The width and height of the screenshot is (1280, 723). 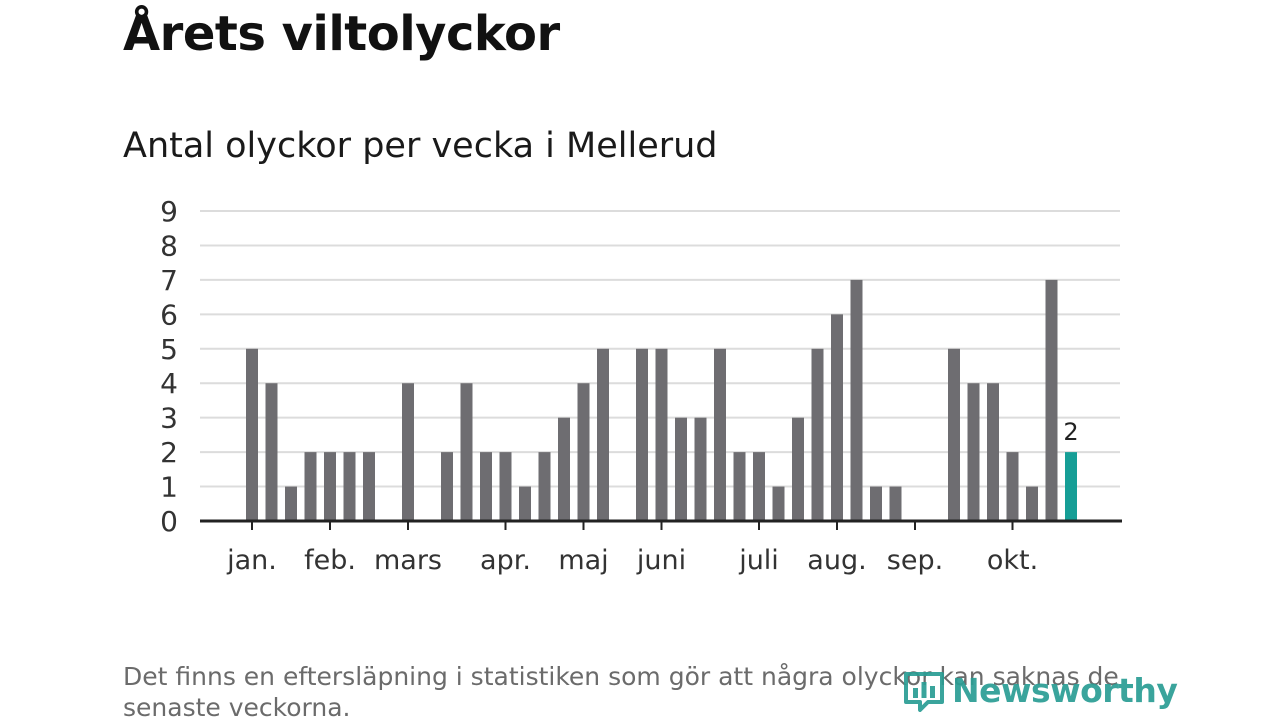 What do you see at coordinates (341, 34) in the screenshot?
I see `chart-title: Årets viltolyckor` at bounding box center [341, 34].